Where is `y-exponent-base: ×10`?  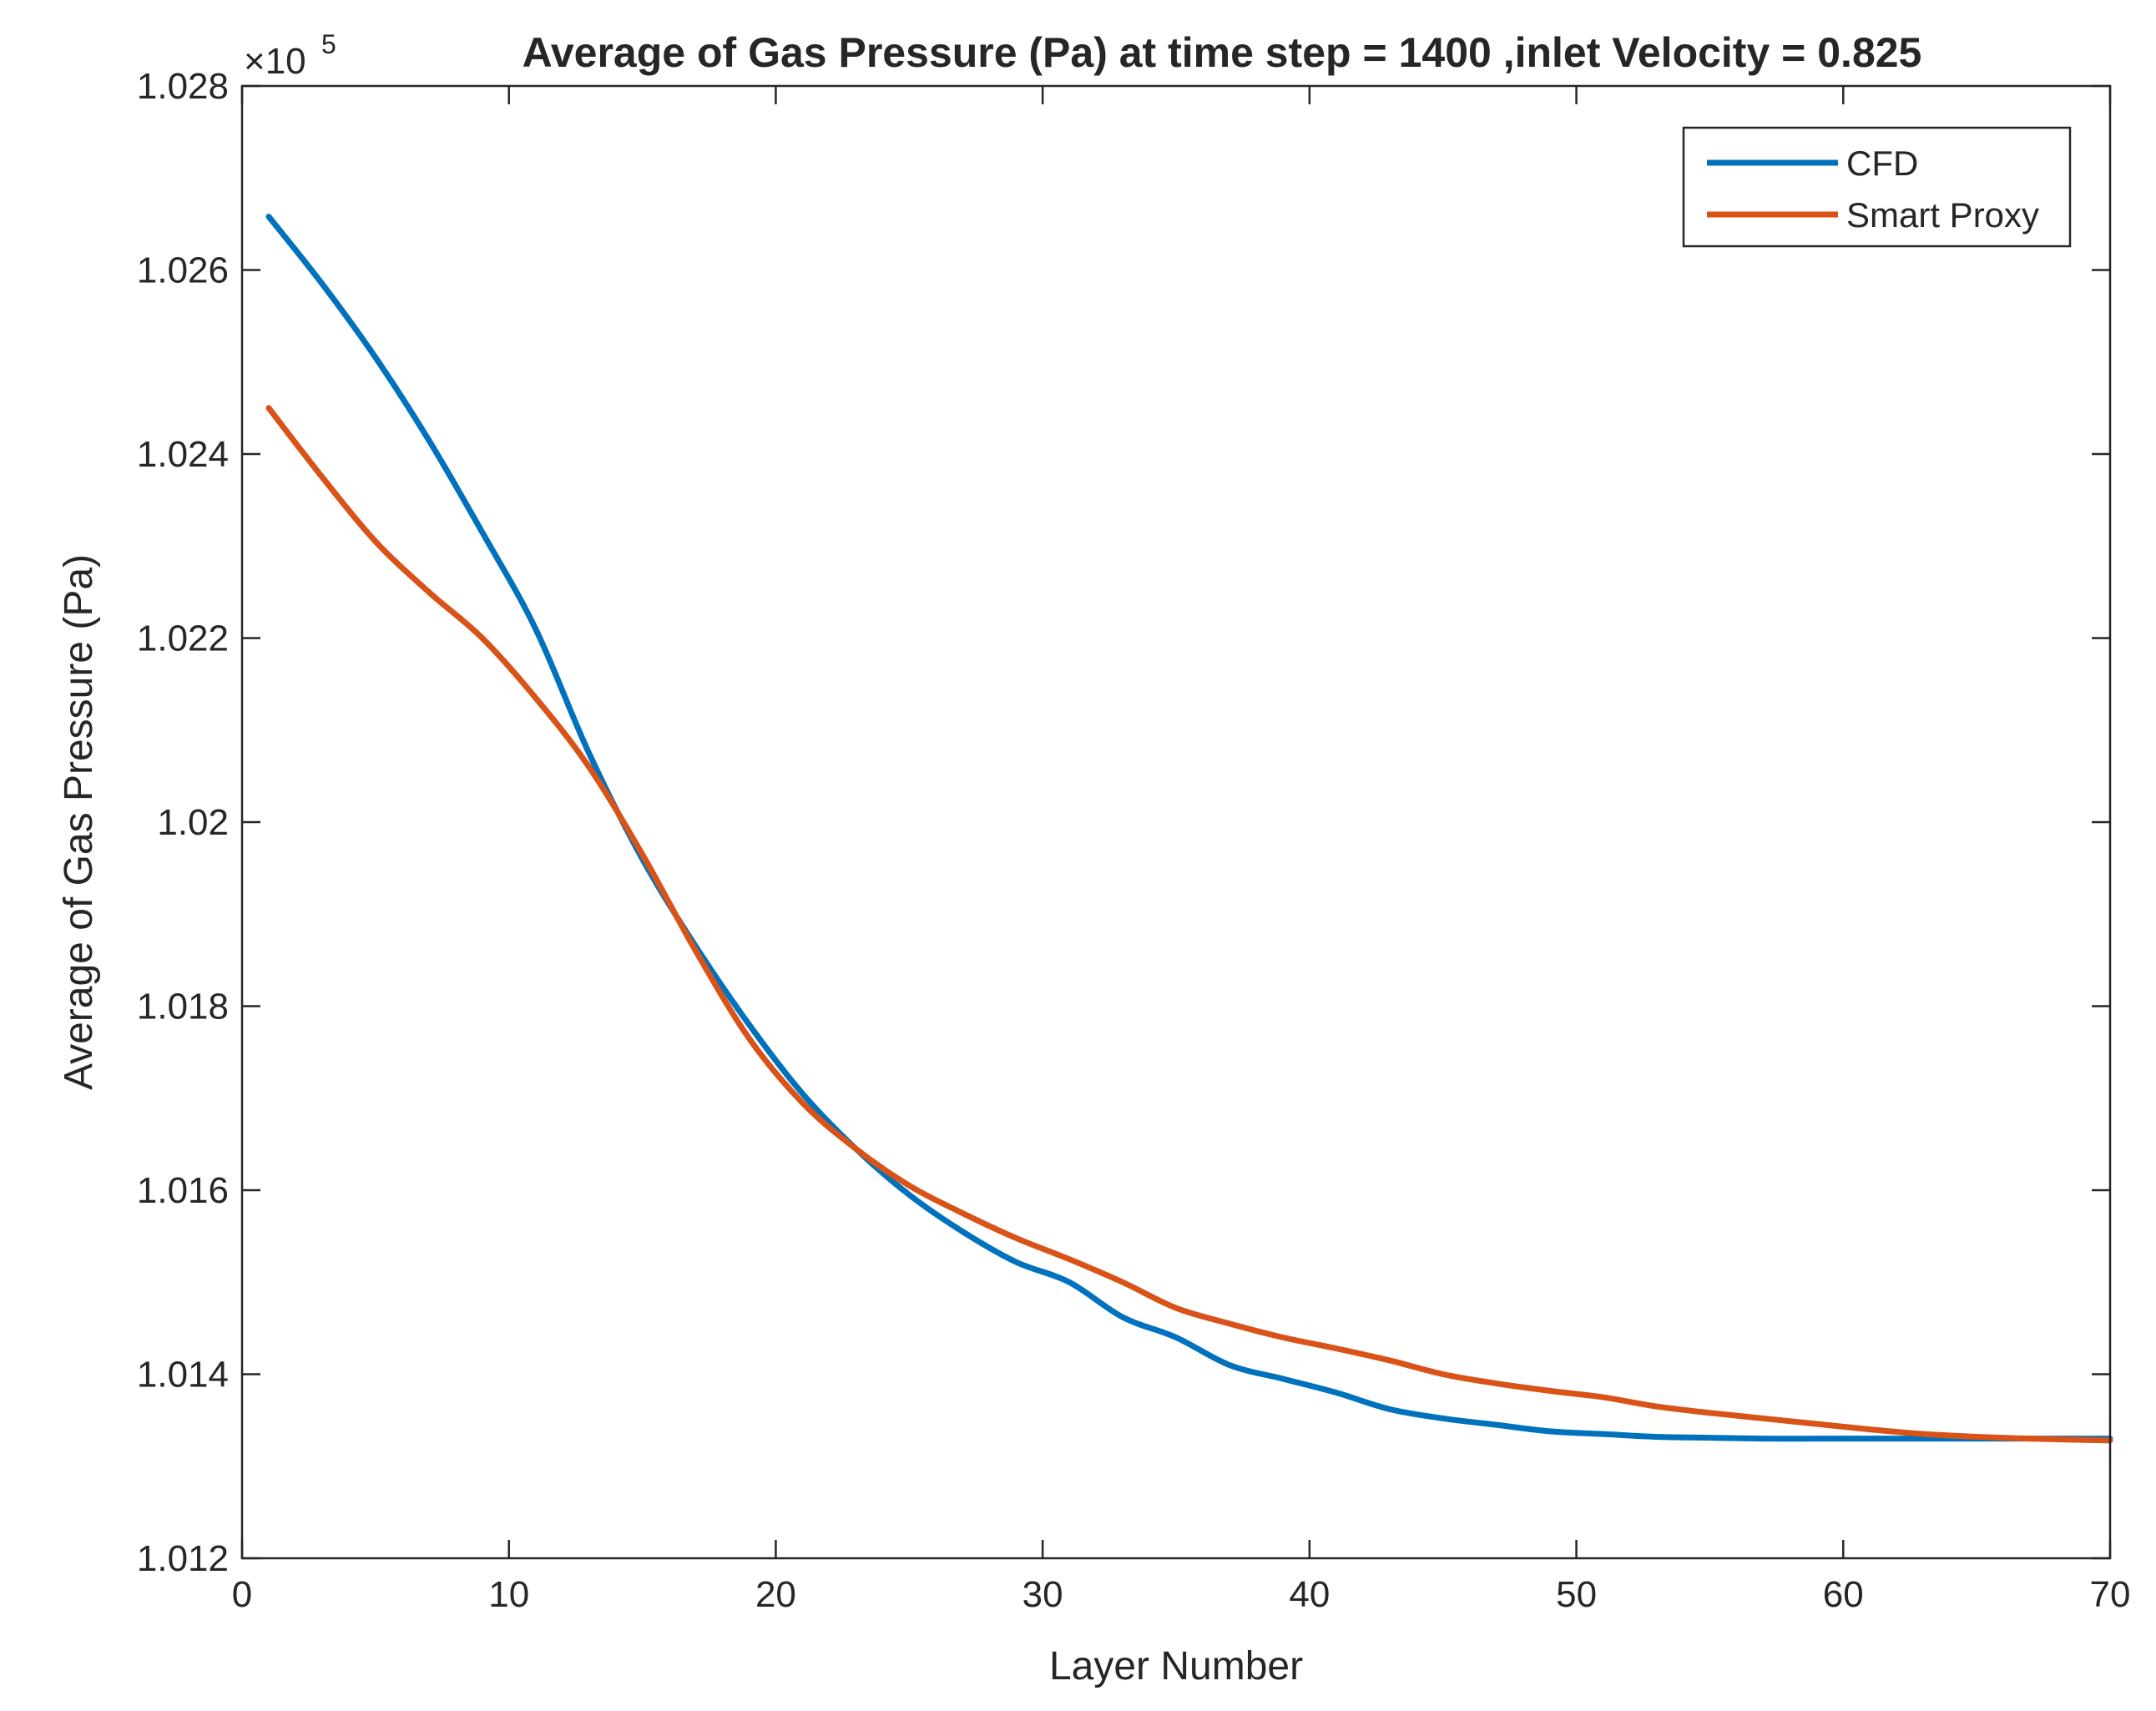 y-exponent-base: ×10 is located at coordinates (275, 62).